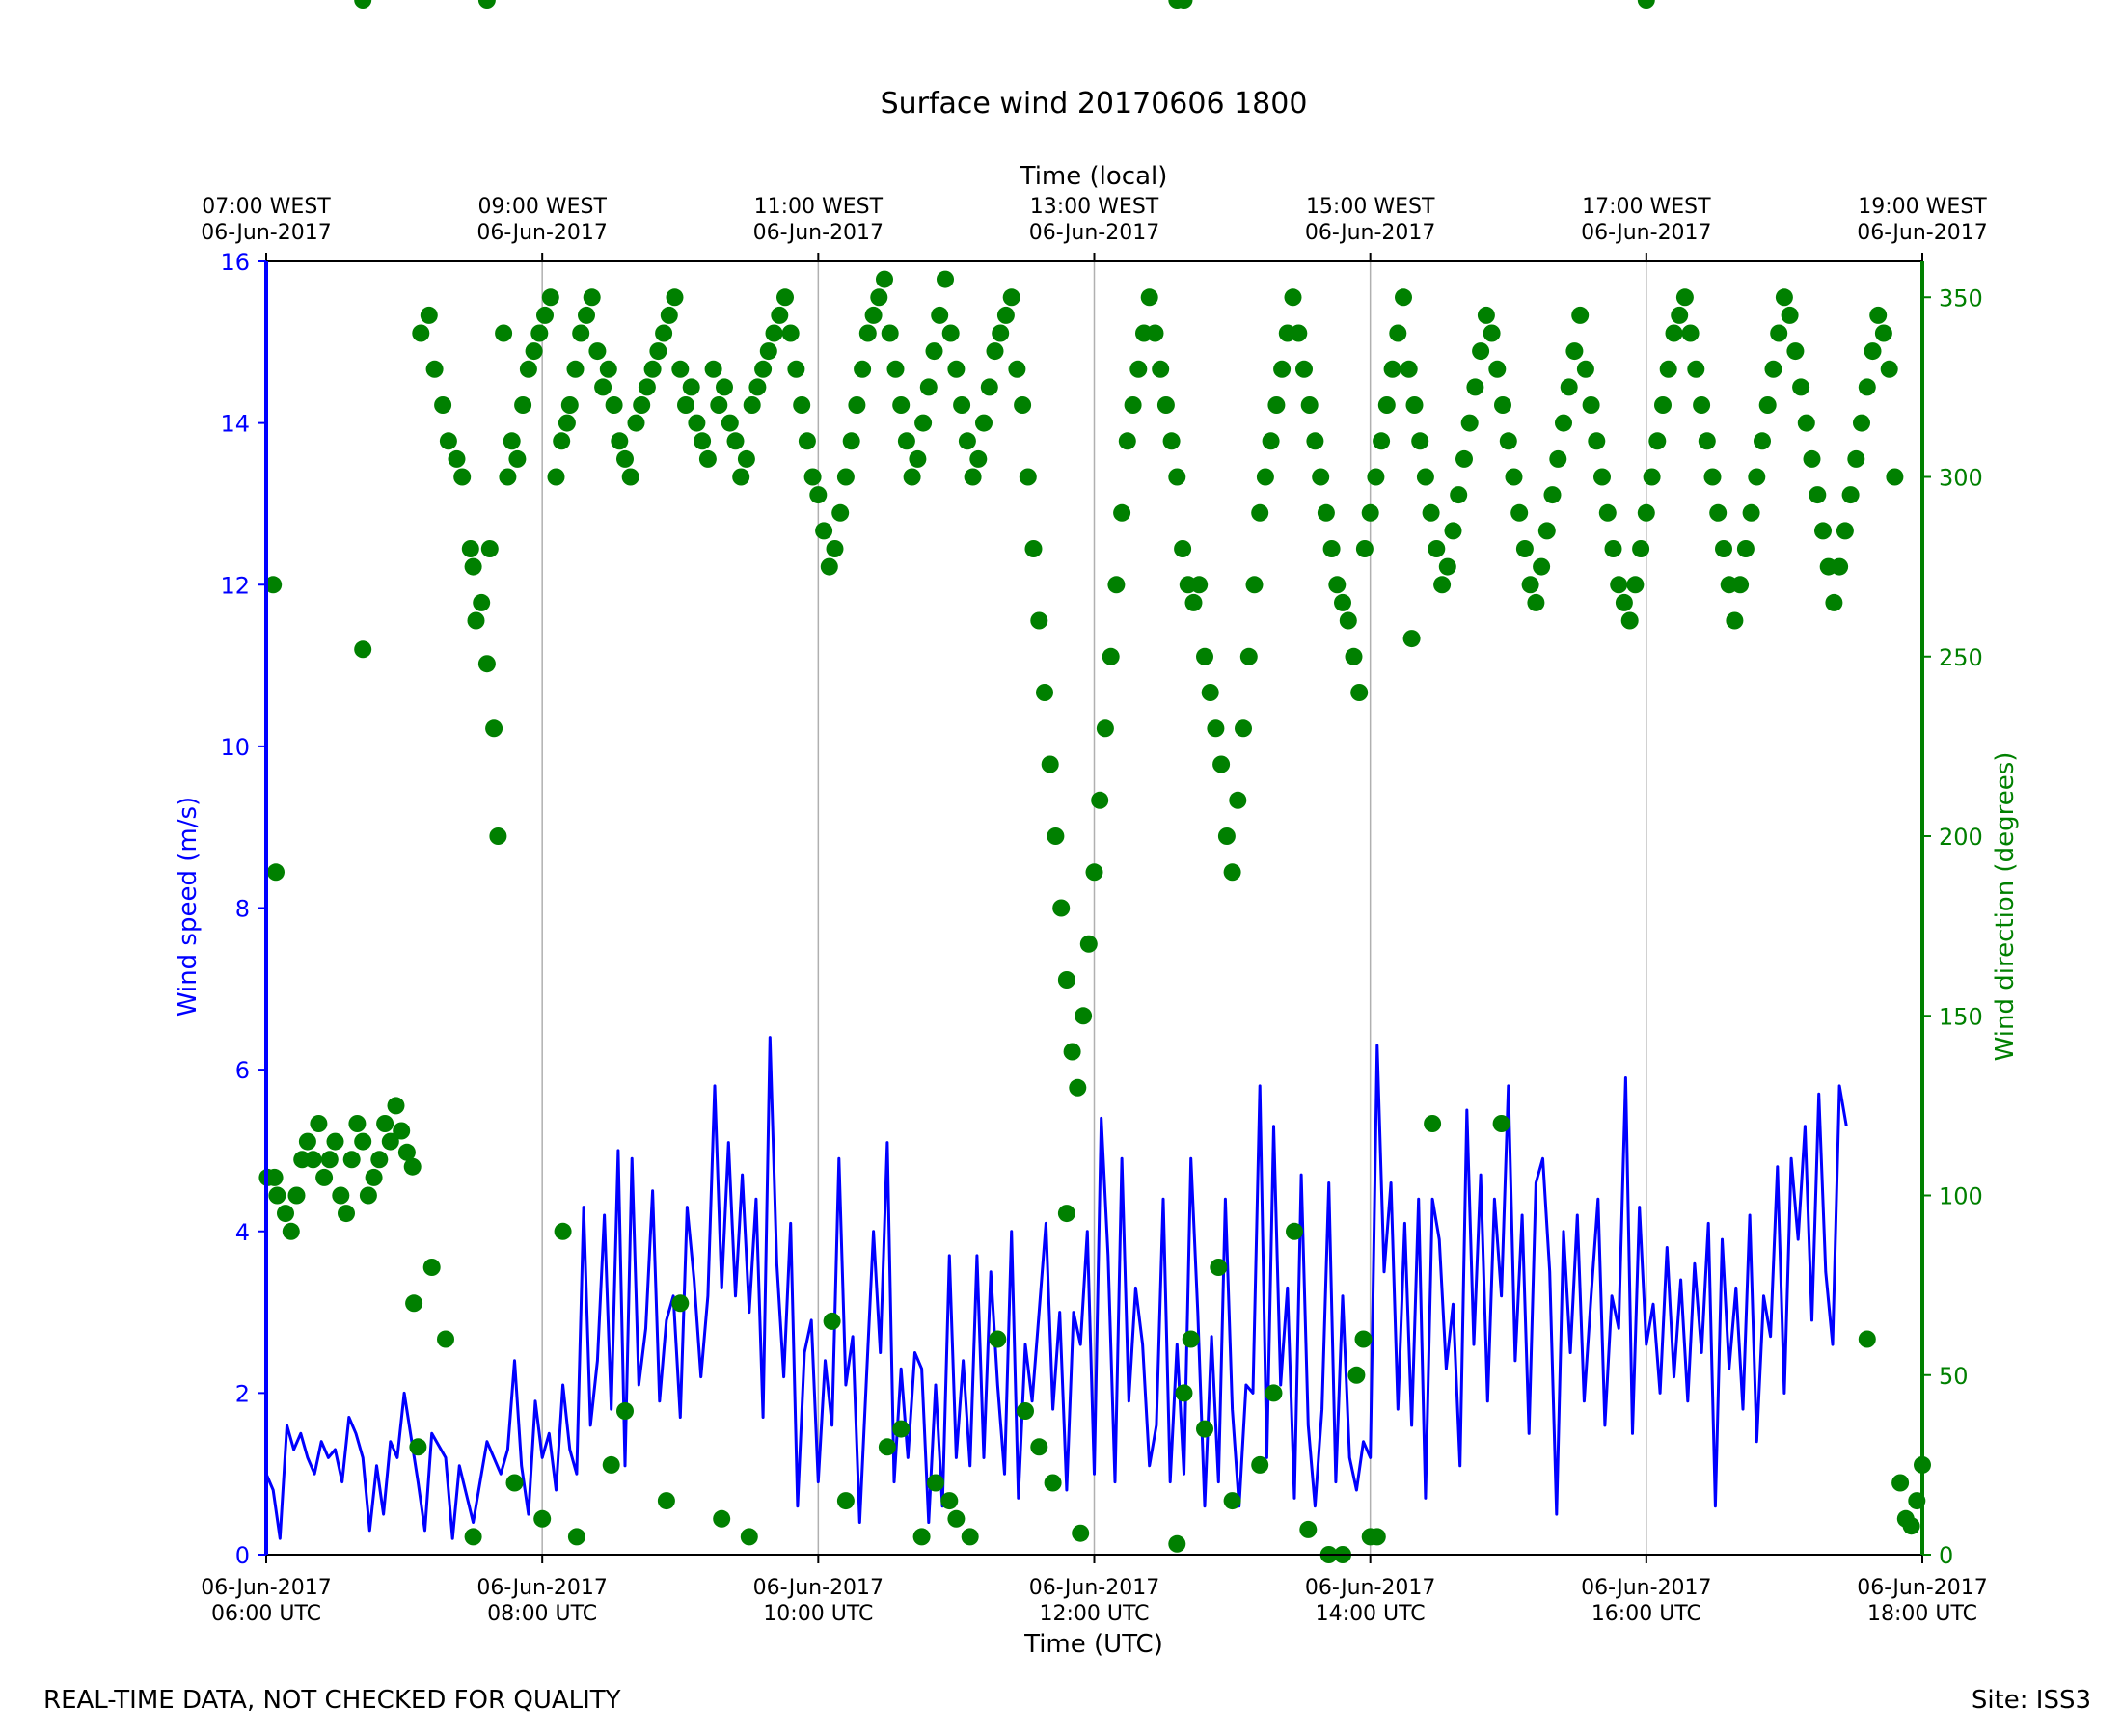 This screenshot has width=2122, height=1736. Describe the element at coordinates (1093, 1645) in the screenshot. I see `bottom-axis-label: Time (UTC)` at that location.